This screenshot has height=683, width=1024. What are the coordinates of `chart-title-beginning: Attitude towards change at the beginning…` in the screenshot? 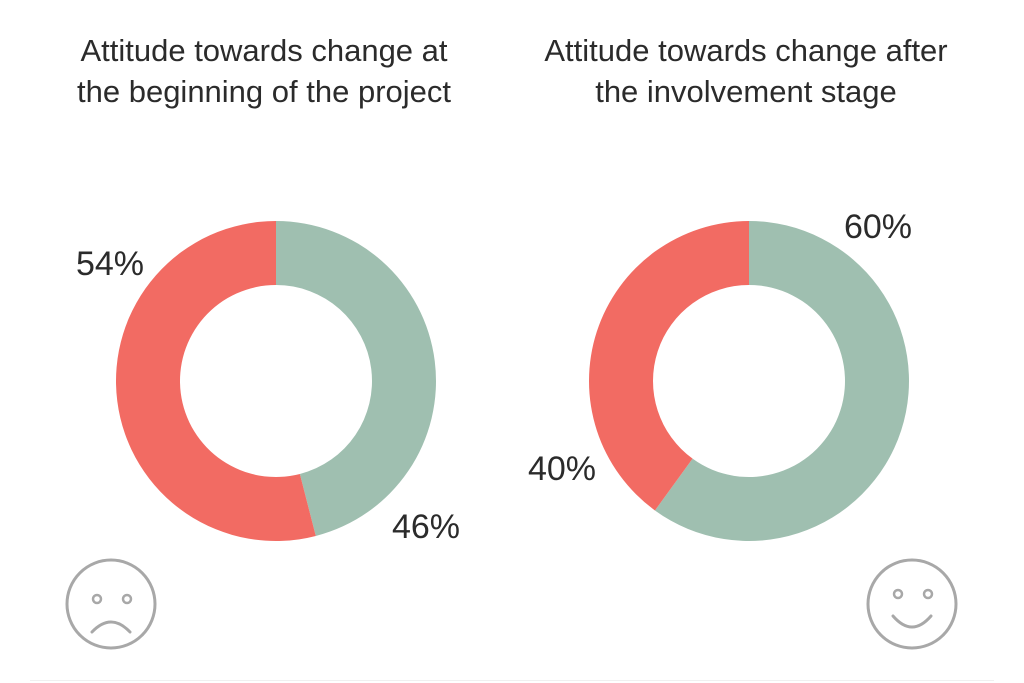 It's located at (264, 71).